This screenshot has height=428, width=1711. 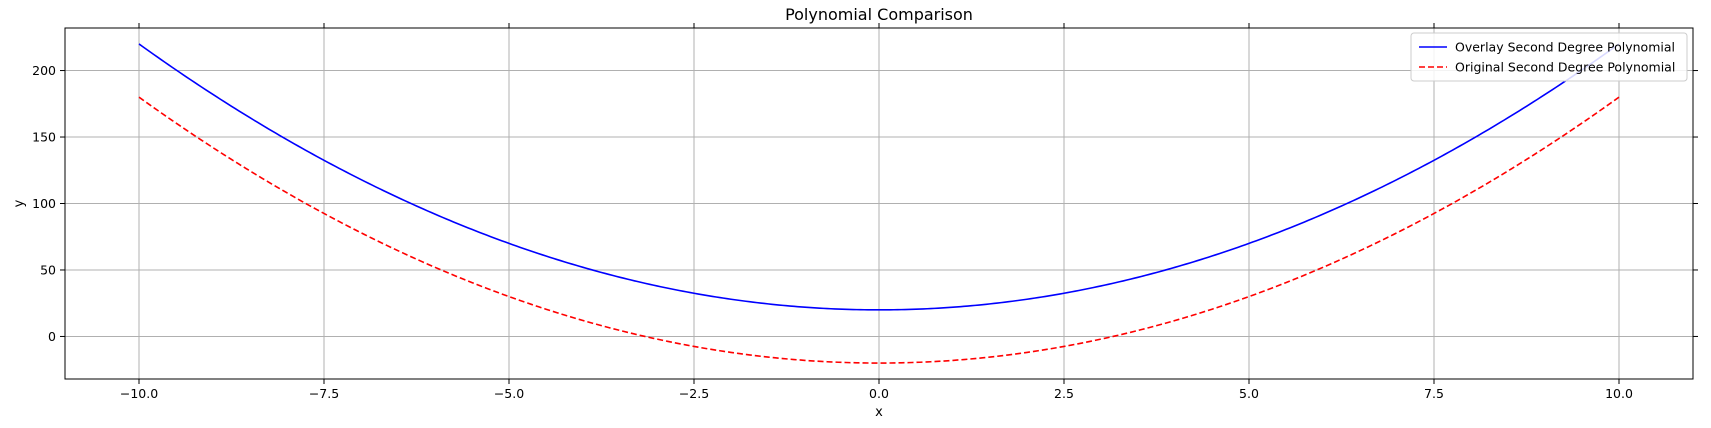 What do you see at coordinates (1565, 67) in the screenshot?
I see `legend-label-original: Original Second Degree Polynomial` at bounding box center [1565, 67].